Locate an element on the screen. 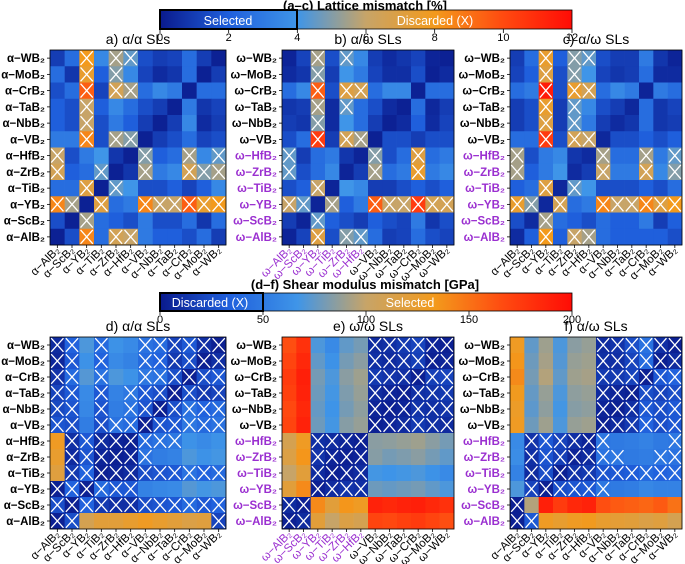  row-label: α−TaB₂ is located at coordinates (25, 108).